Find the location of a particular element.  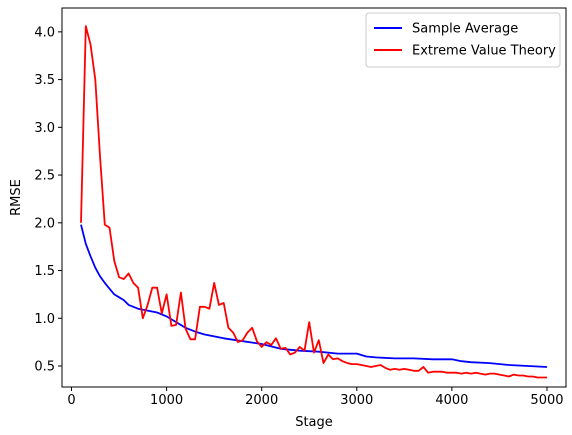

legend-box is located at coordinates (463, 40).